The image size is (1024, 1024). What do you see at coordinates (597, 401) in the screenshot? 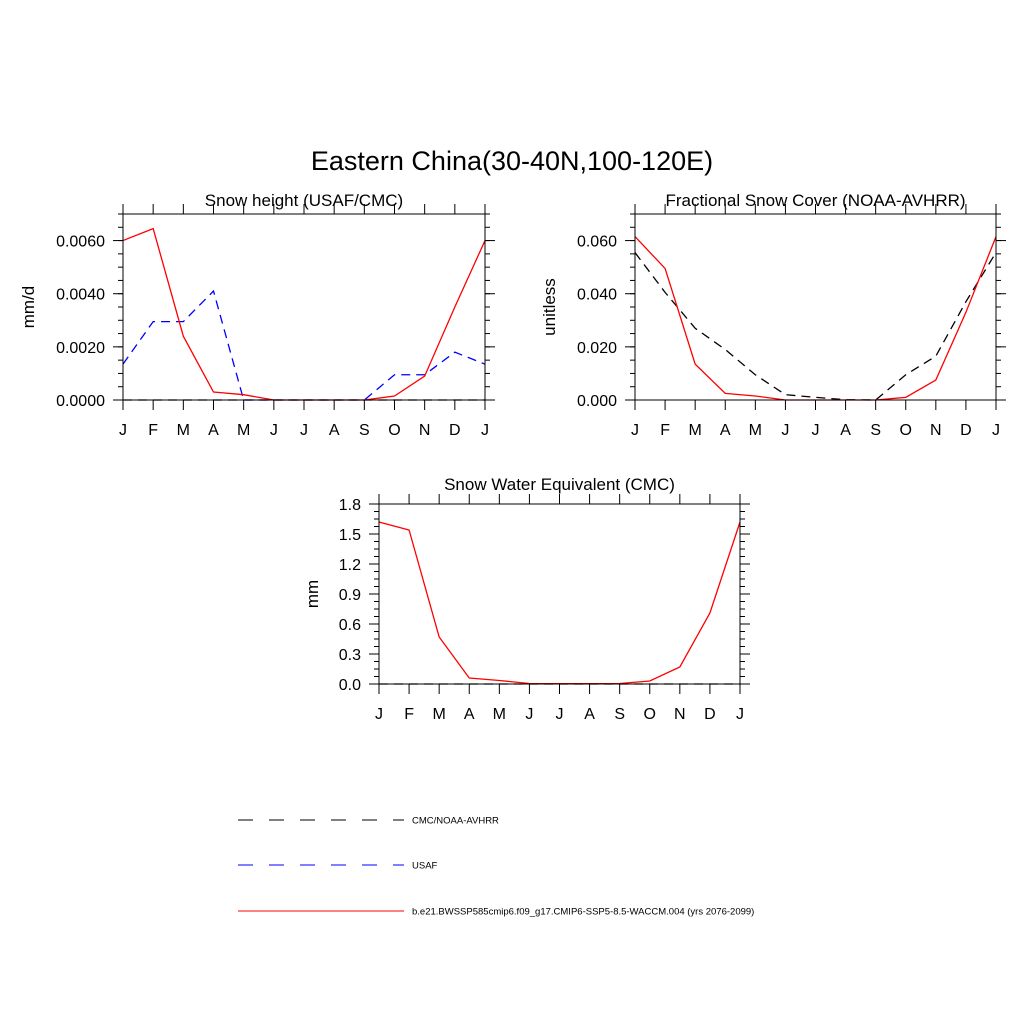
I see `y-tick-label: 0.000` at bounding box center [597, 401].